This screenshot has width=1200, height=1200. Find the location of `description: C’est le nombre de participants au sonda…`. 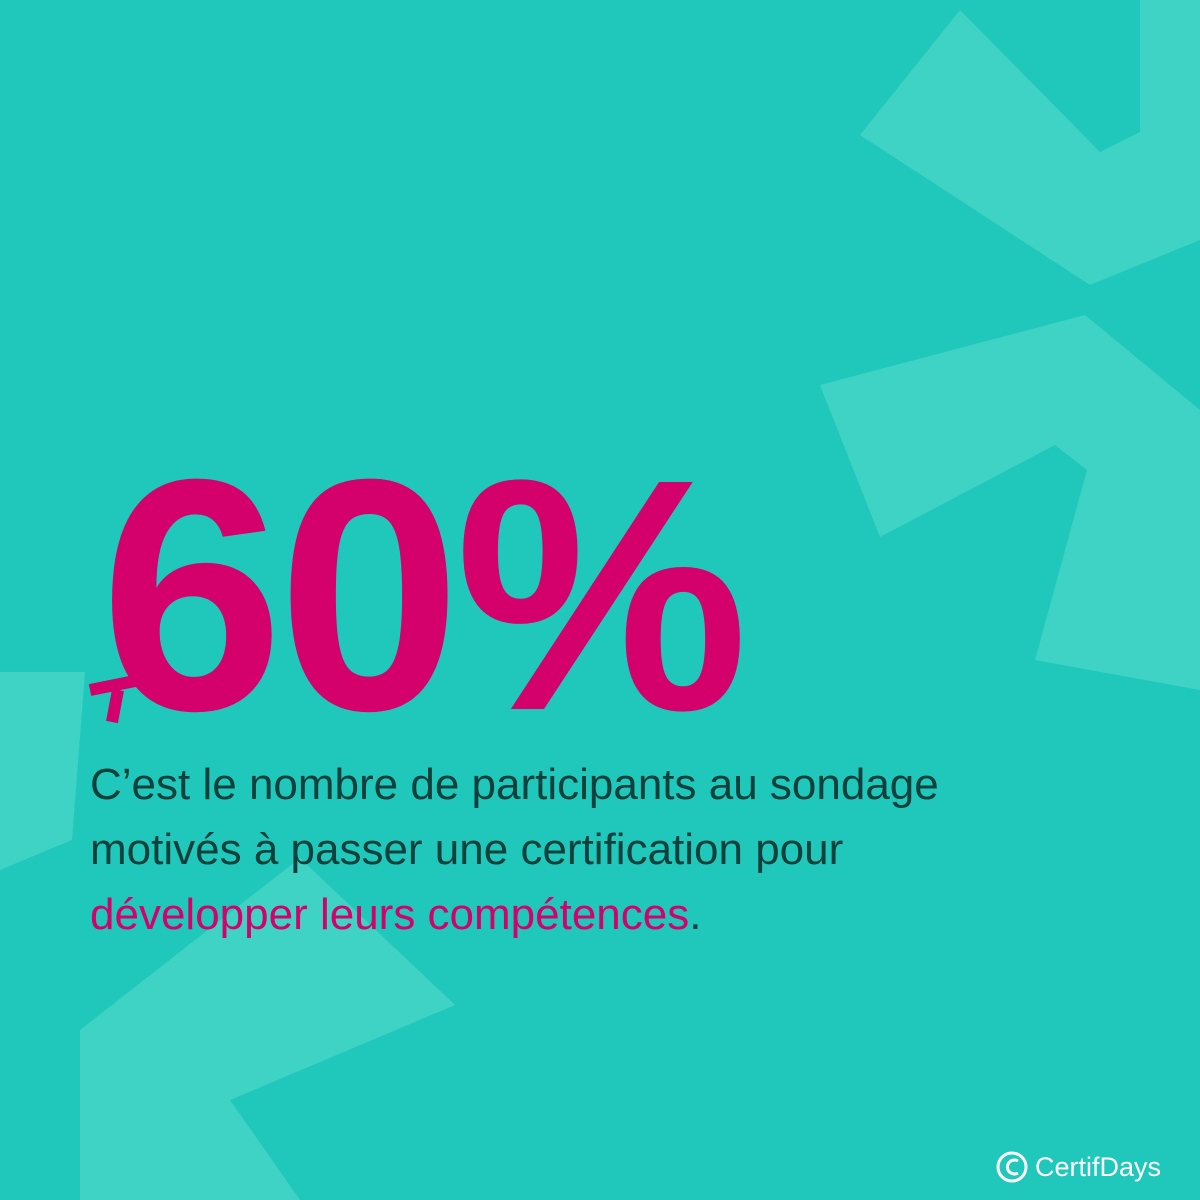

description: C’est le nombre de participants au sonda… is located at coordinates (630, 849).